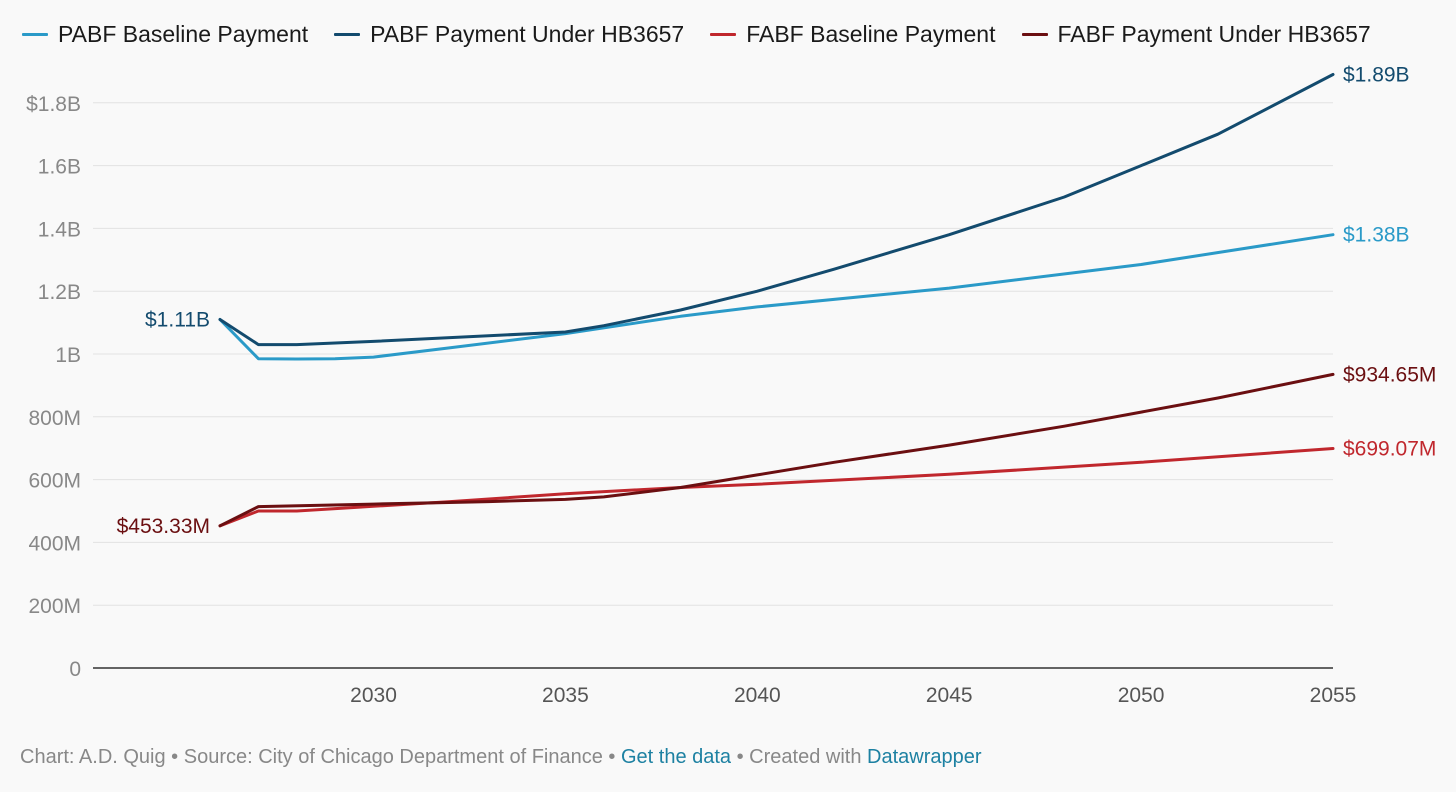 Image resolution: width=1456 pixels, height=792 pixels. I want to click on datawrapper-link: Datawrapper, so click(924, 757).